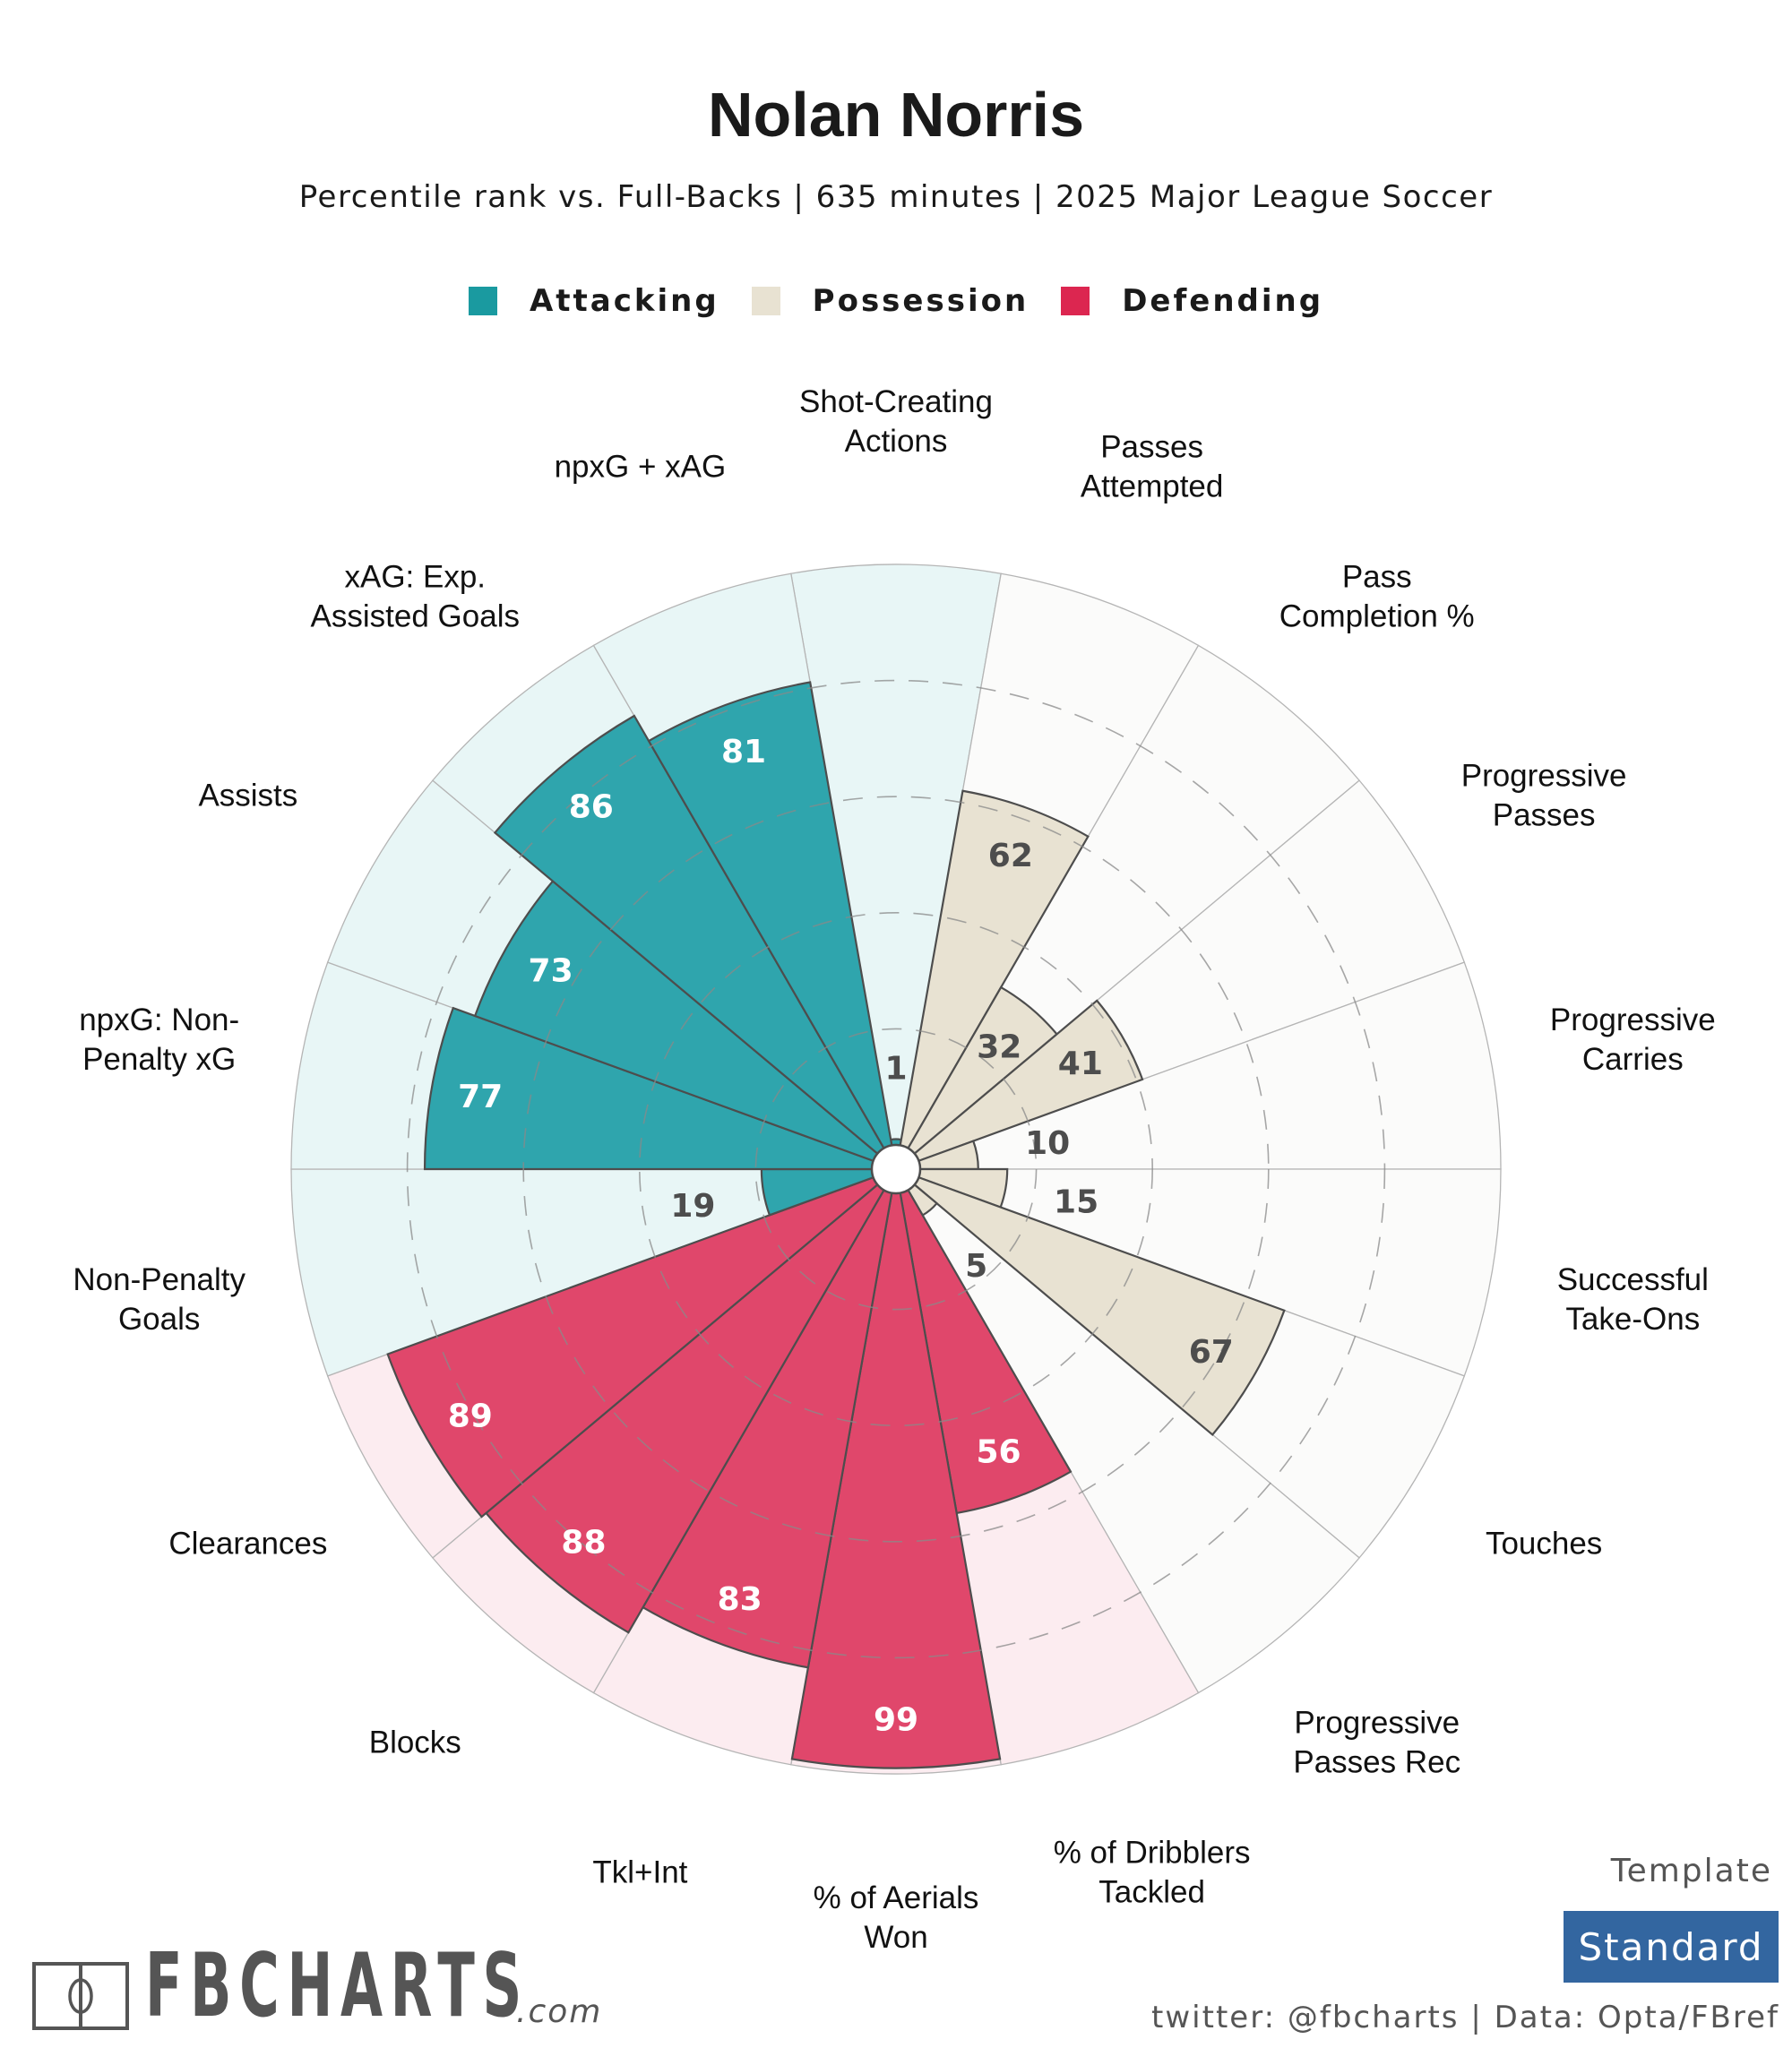 This screenshot has height=2048, width=1792. What do you see at coordinates (896, 1069) in the screenshot?
I see `value-label: 1` at bounding box center [896, 1069].